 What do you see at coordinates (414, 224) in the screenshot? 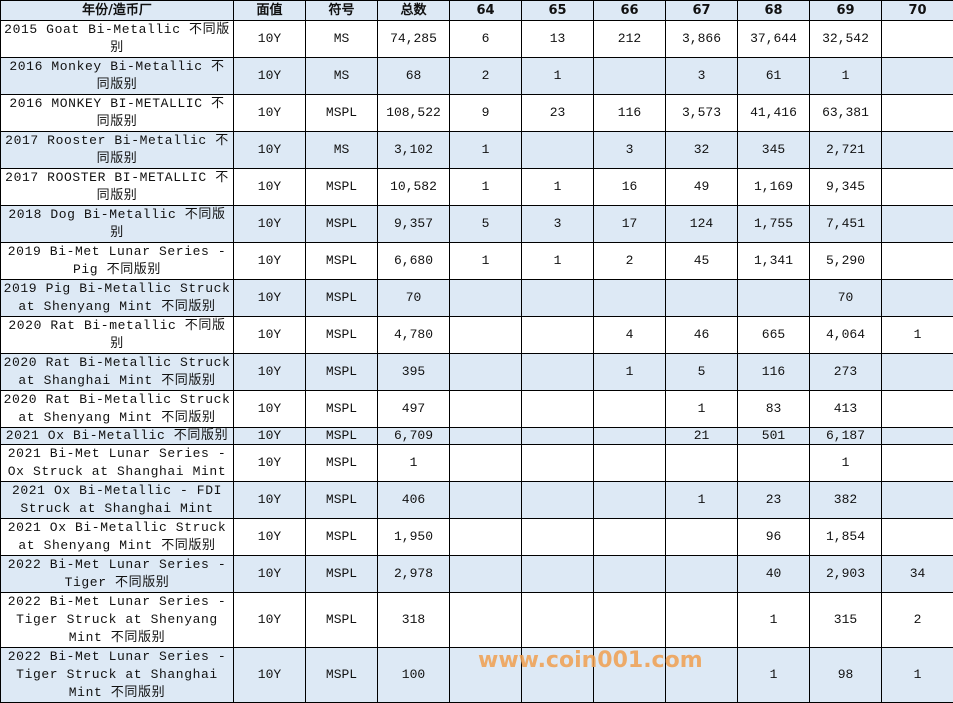
I see `total-cell: 9,357` at bounding box center [414, 224].